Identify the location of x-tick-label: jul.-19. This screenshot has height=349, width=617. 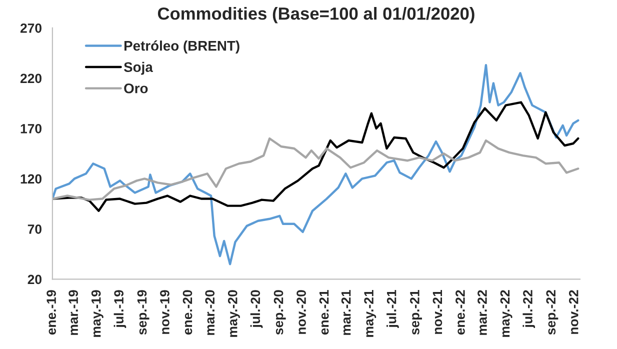
(120, 309).